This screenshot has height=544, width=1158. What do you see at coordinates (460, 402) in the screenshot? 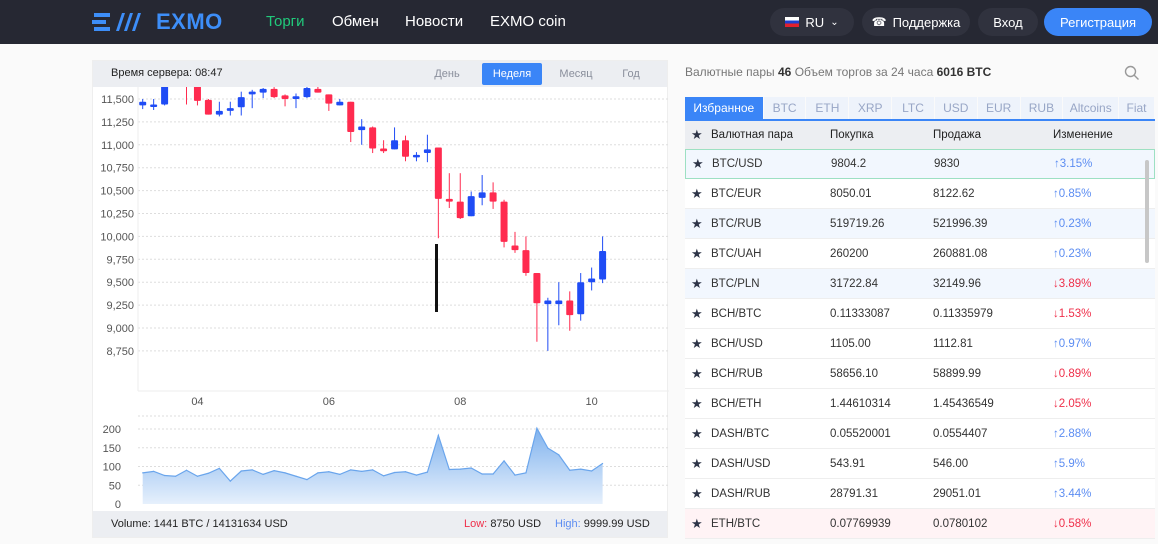
I see `x-tick-label: 08` at bounding box center [460, 402].